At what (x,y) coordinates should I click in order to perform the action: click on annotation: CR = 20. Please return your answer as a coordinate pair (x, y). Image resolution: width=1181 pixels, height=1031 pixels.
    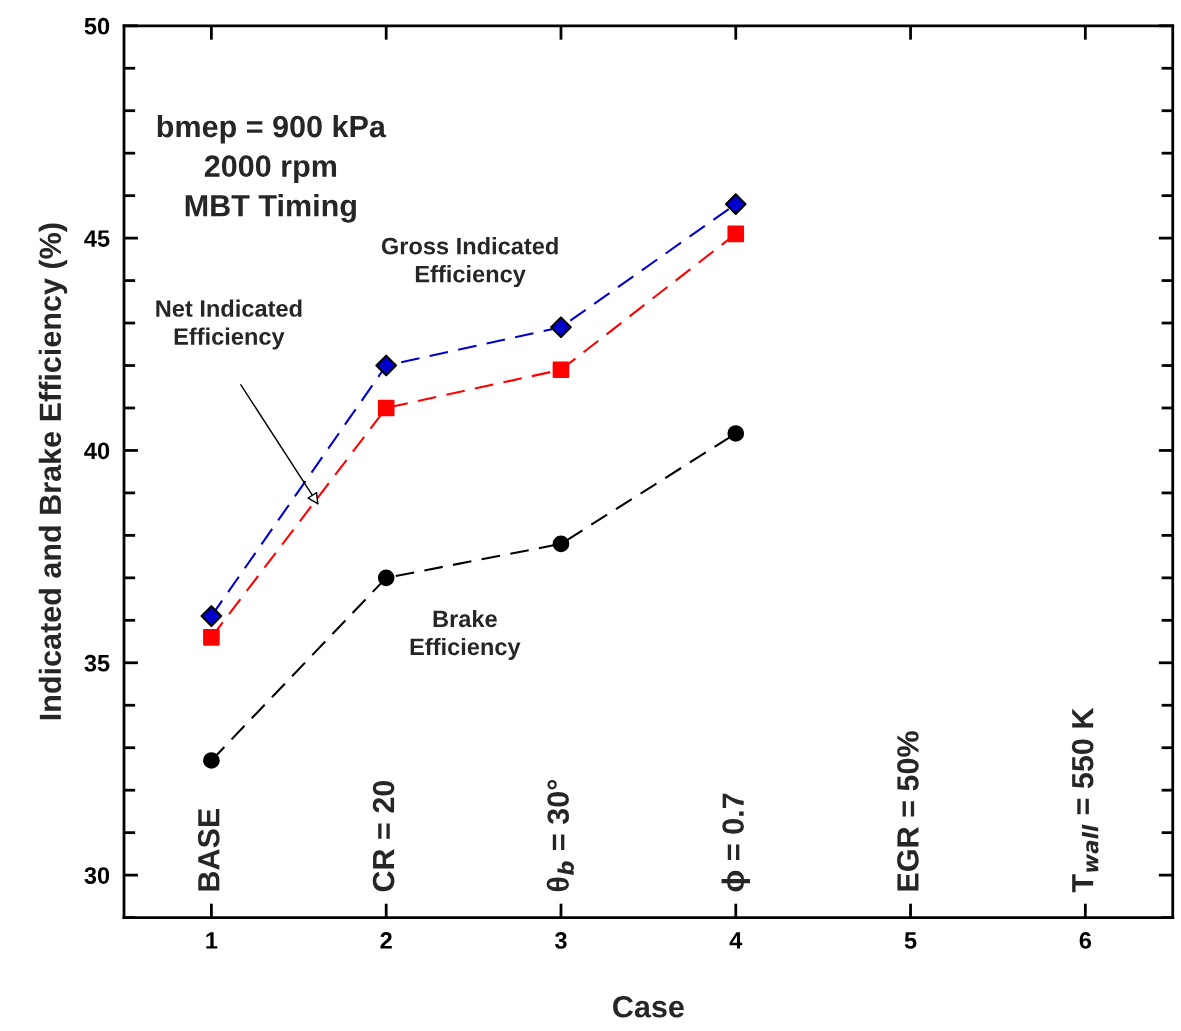
    Looking at the image, I should click on (383, 836).